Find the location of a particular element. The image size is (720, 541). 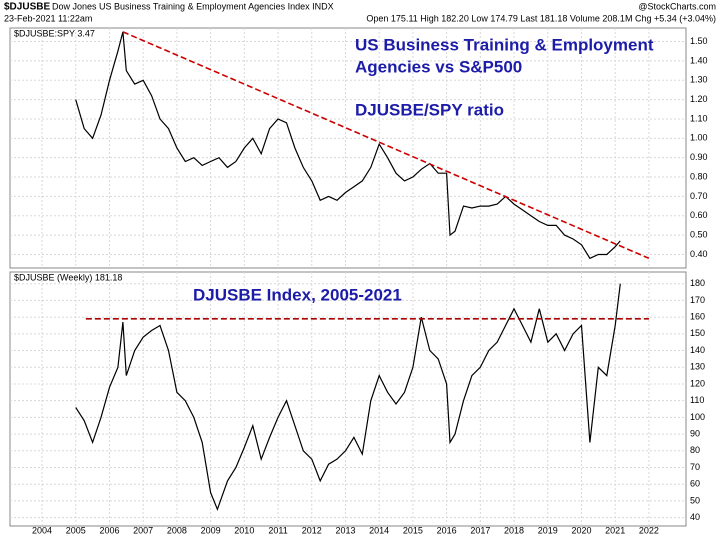

x-tick-label: 2021 is located at coordinates (615, 530).